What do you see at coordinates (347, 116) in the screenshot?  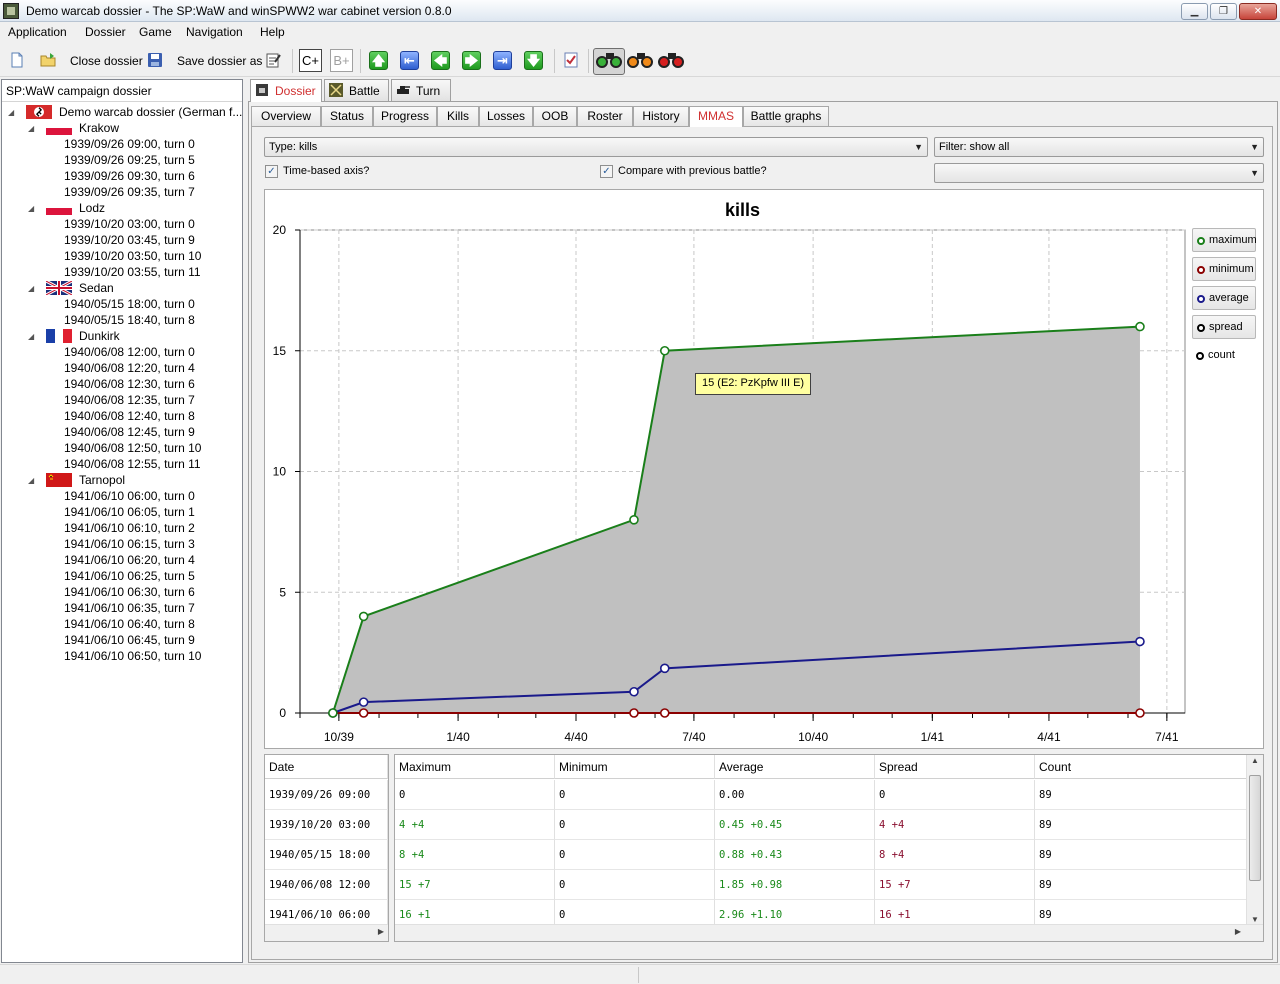 I see `tab-status: Status` at bounding box center [347, 116].